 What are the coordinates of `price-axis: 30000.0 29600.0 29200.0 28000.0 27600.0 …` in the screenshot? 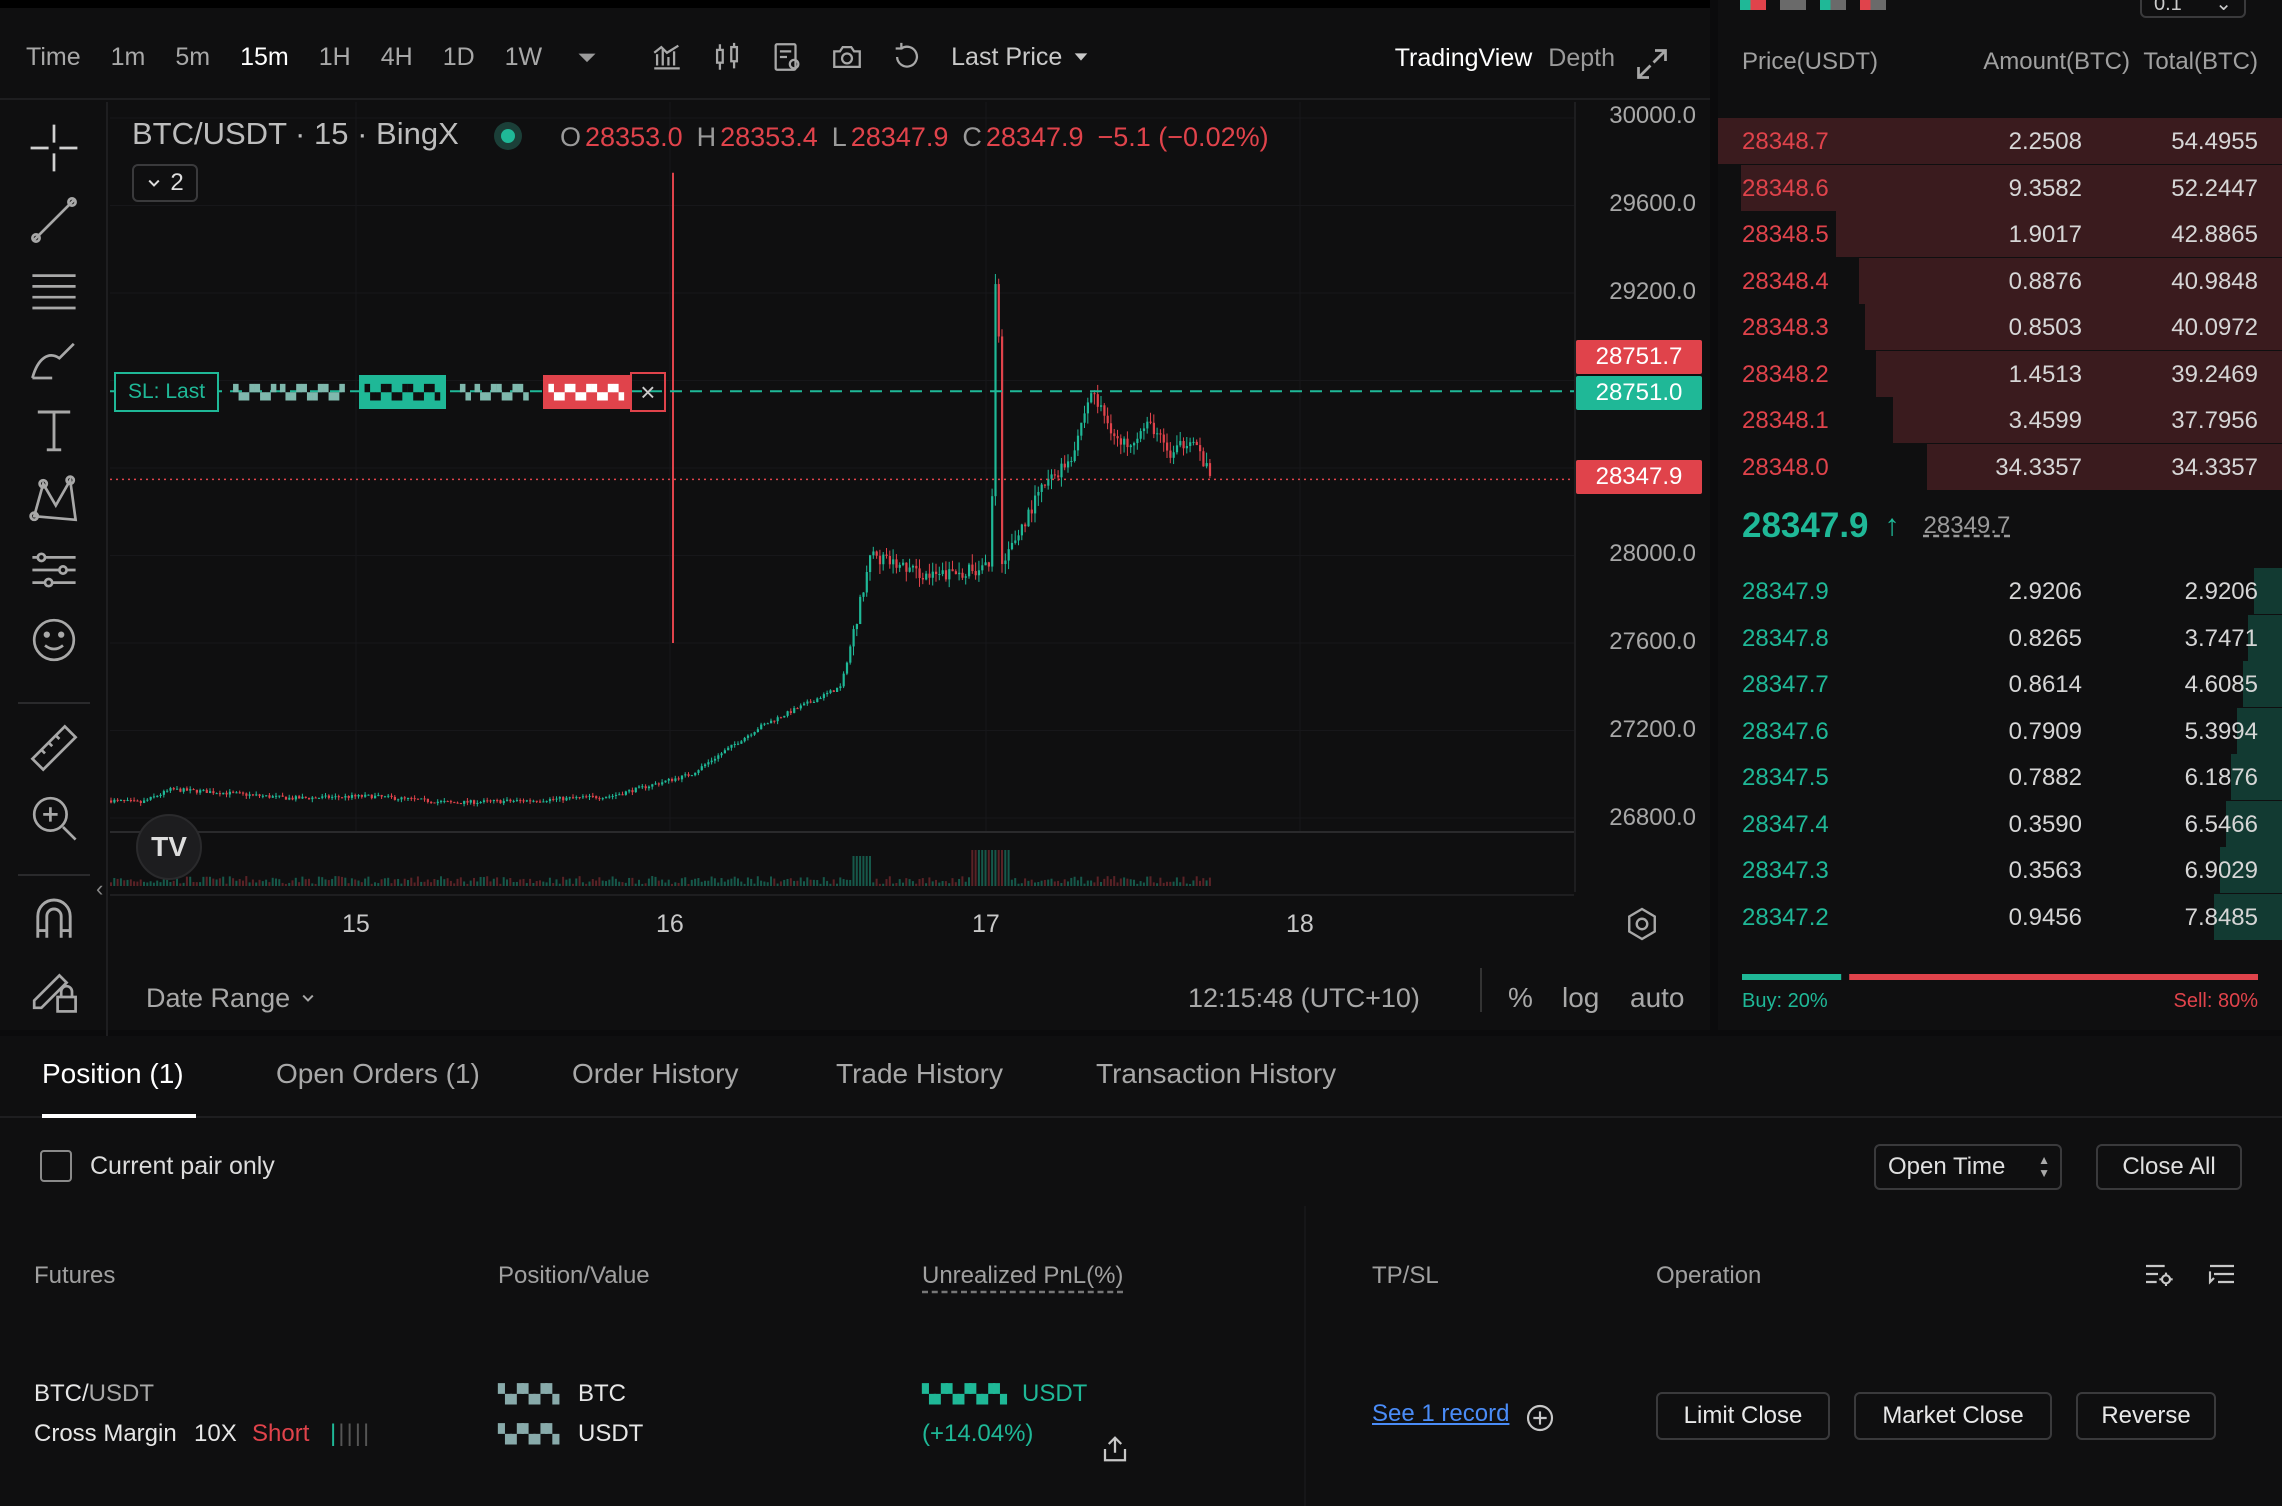 It's located at (1642, 497).